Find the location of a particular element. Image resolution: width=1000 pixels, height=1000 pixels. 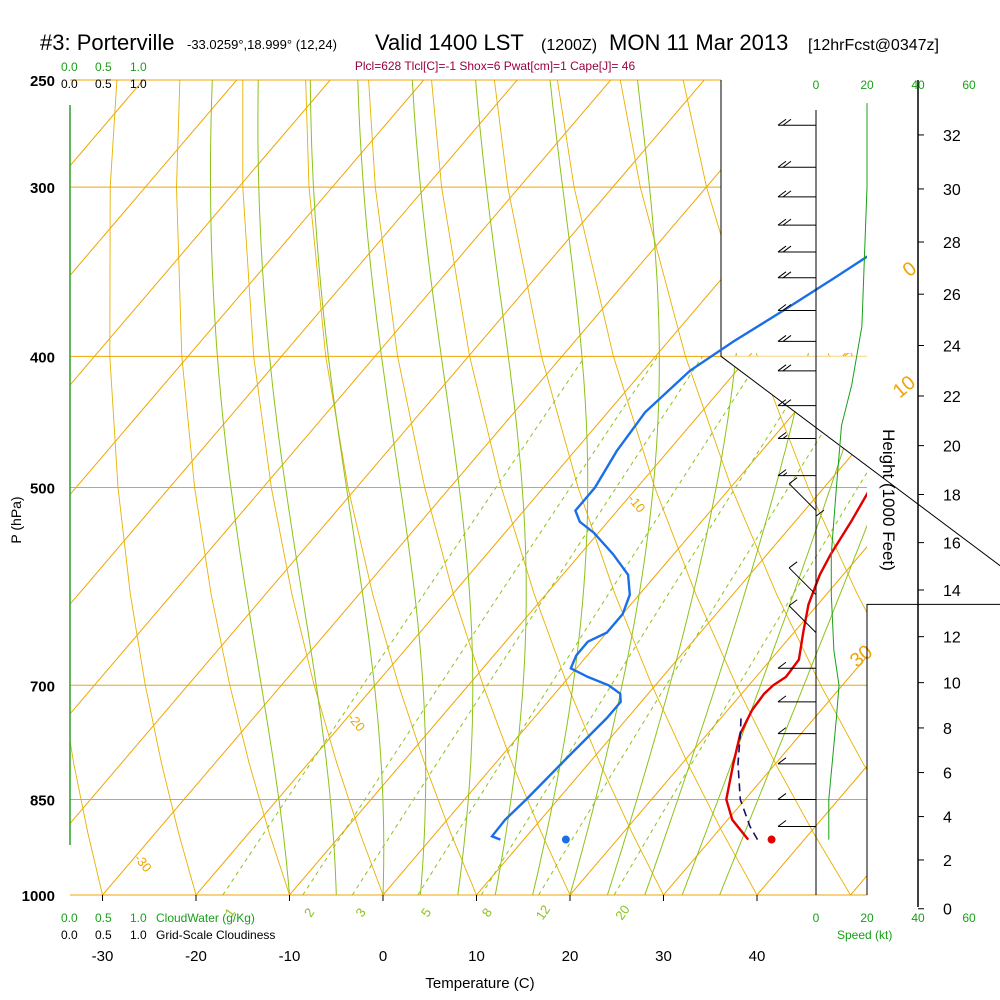

cloudwater-label: CloudWater (g/Kg) is located at coordinates (205, 918).